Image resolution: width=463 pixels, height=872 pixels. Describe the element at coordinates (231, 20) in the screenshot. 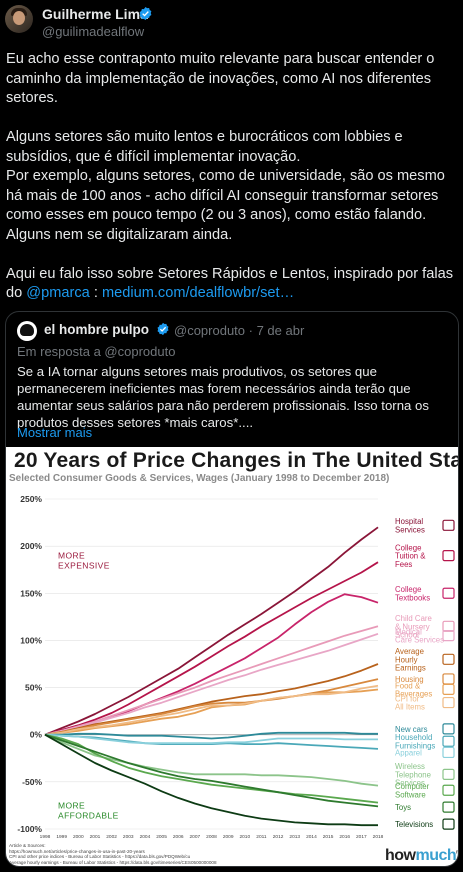

I see `tweet-header: Guilherme Lima @guilimadealflow` at that location.